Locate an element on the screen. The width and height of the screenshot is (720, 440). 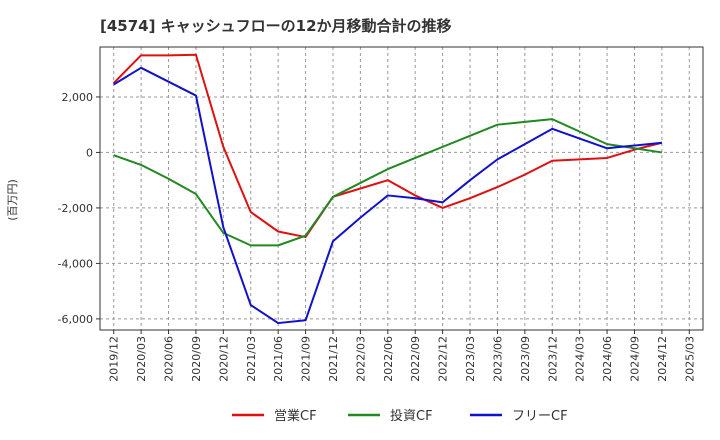
x-tick-label: 2022/12 is located at coordinates (443, 359).